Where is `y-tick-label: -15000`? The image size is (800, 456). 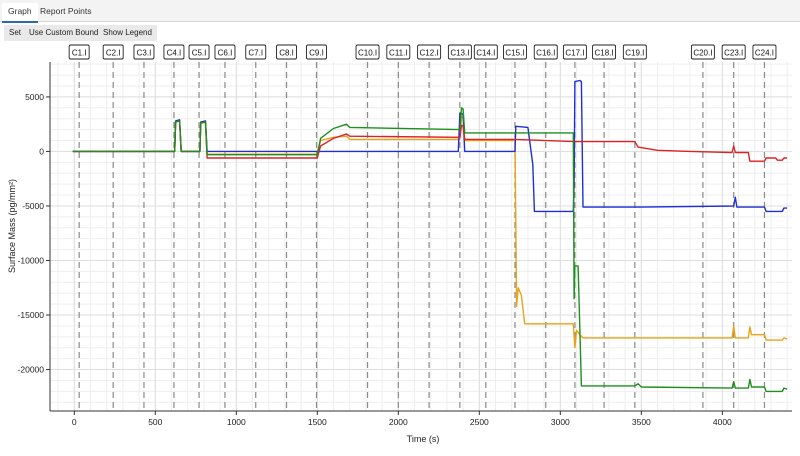 y-tick-label: -15000 is located at coordinates (31, 315).